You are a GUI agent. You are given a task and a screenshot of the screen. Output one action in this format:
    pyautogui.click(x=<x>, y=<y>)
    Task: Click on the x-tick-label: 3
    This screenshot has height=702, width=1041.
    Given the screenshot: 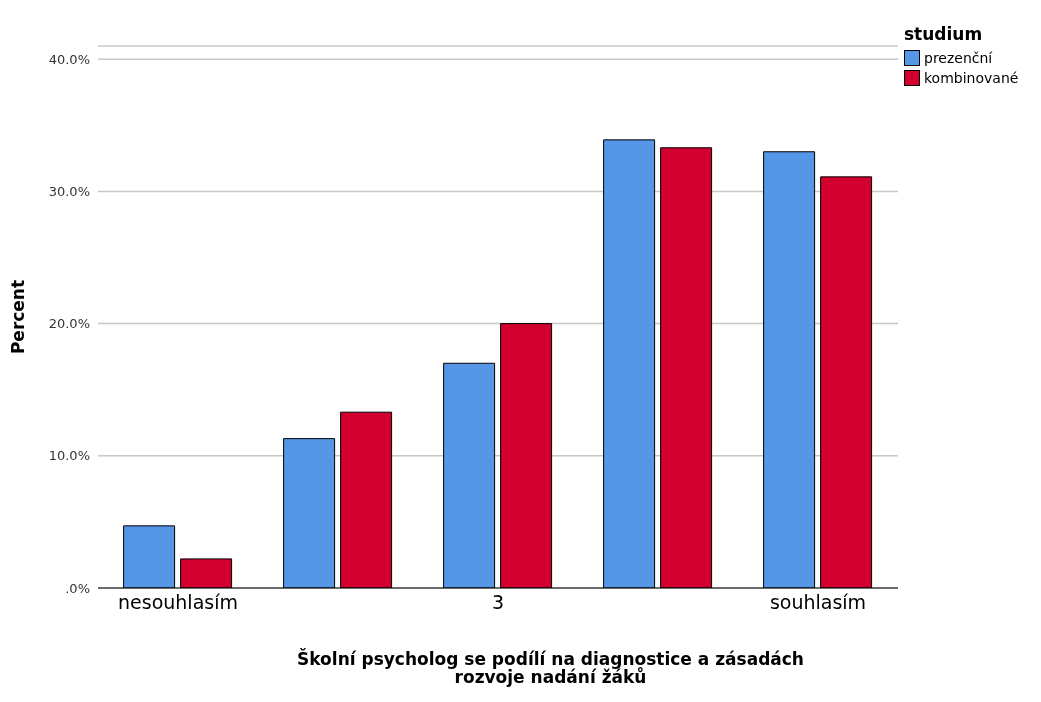 What is the action you would take?
    pyautogui.click(x=498, y=602)
    